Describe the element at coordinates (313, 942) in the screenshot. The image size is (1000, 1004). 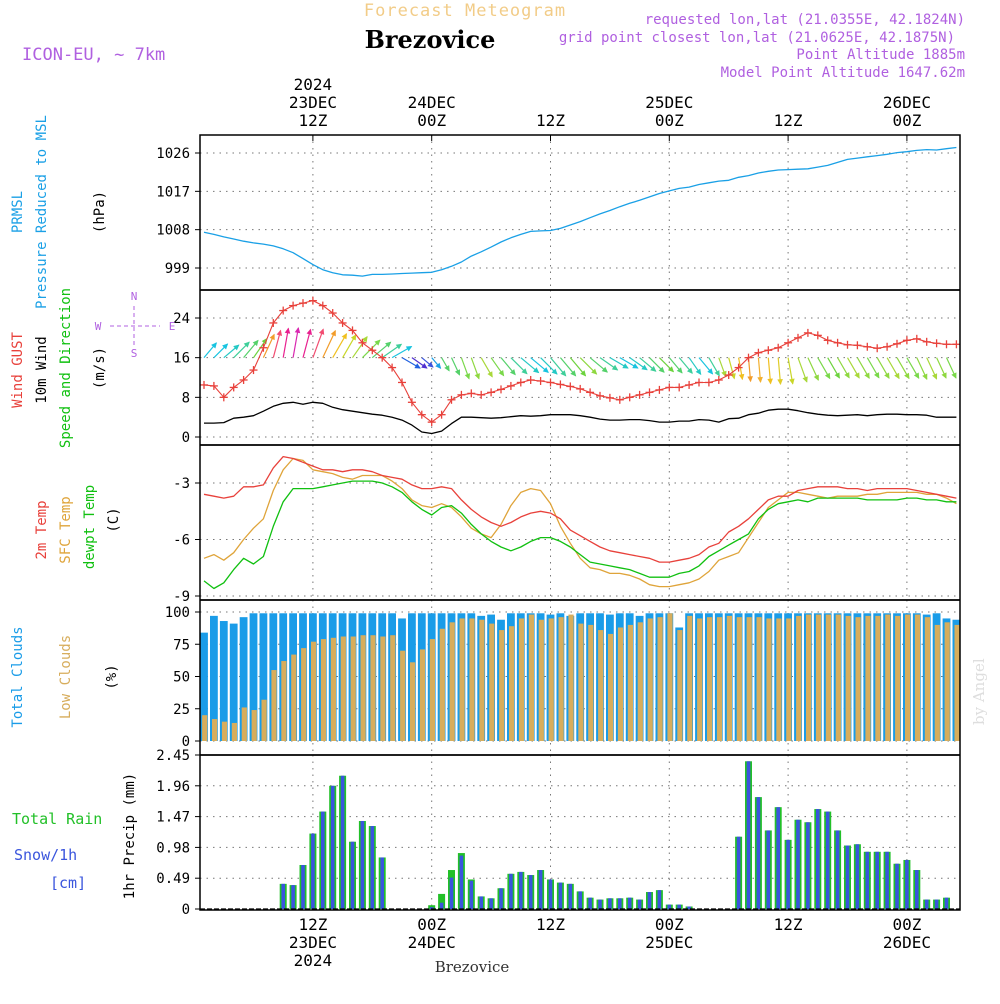
I see `bottom-time-label: 23DEC` at that location.